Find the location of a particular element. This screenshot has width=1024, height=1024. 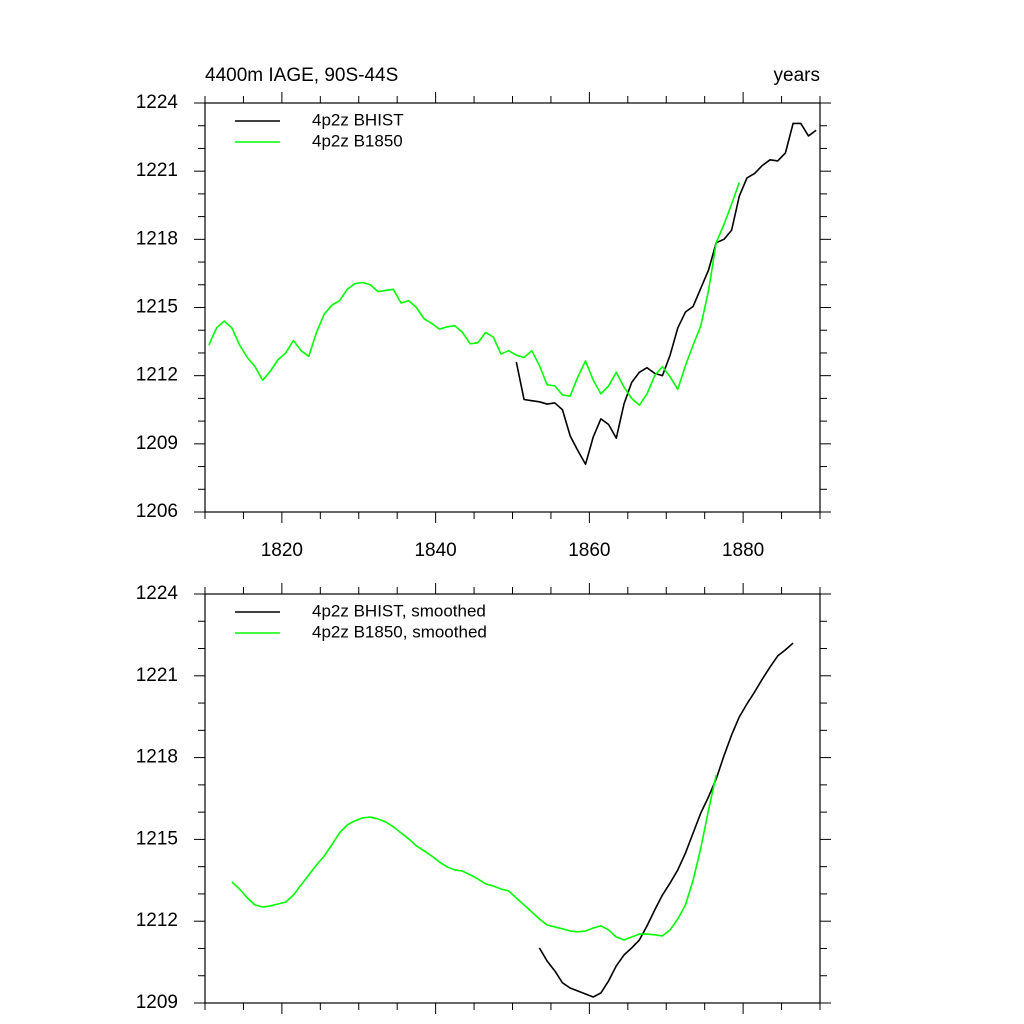

x-tick-label: 1820 is located at coordinates (282, 550).